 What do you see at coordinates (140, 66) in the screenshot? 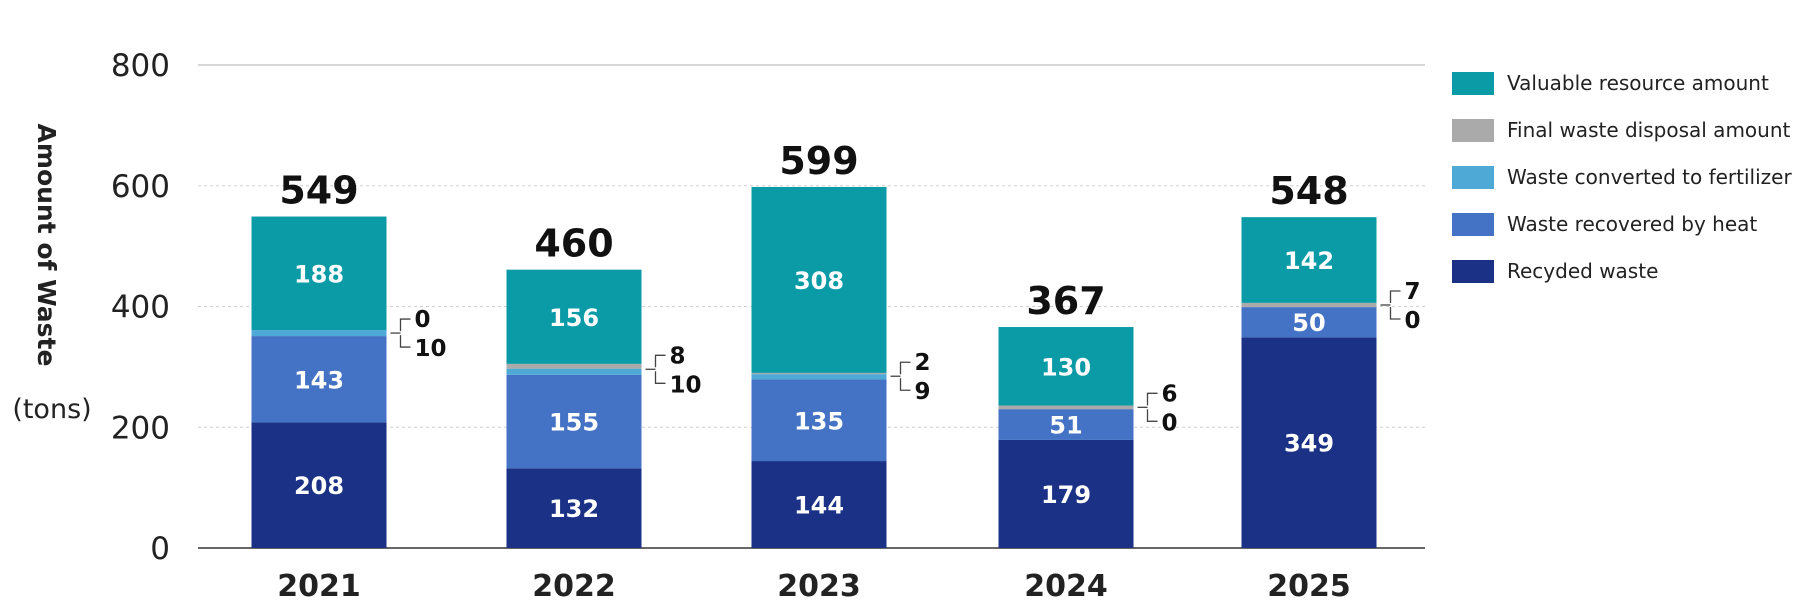
I see `y-tick-label: 800` at bounding box center [140, 66].